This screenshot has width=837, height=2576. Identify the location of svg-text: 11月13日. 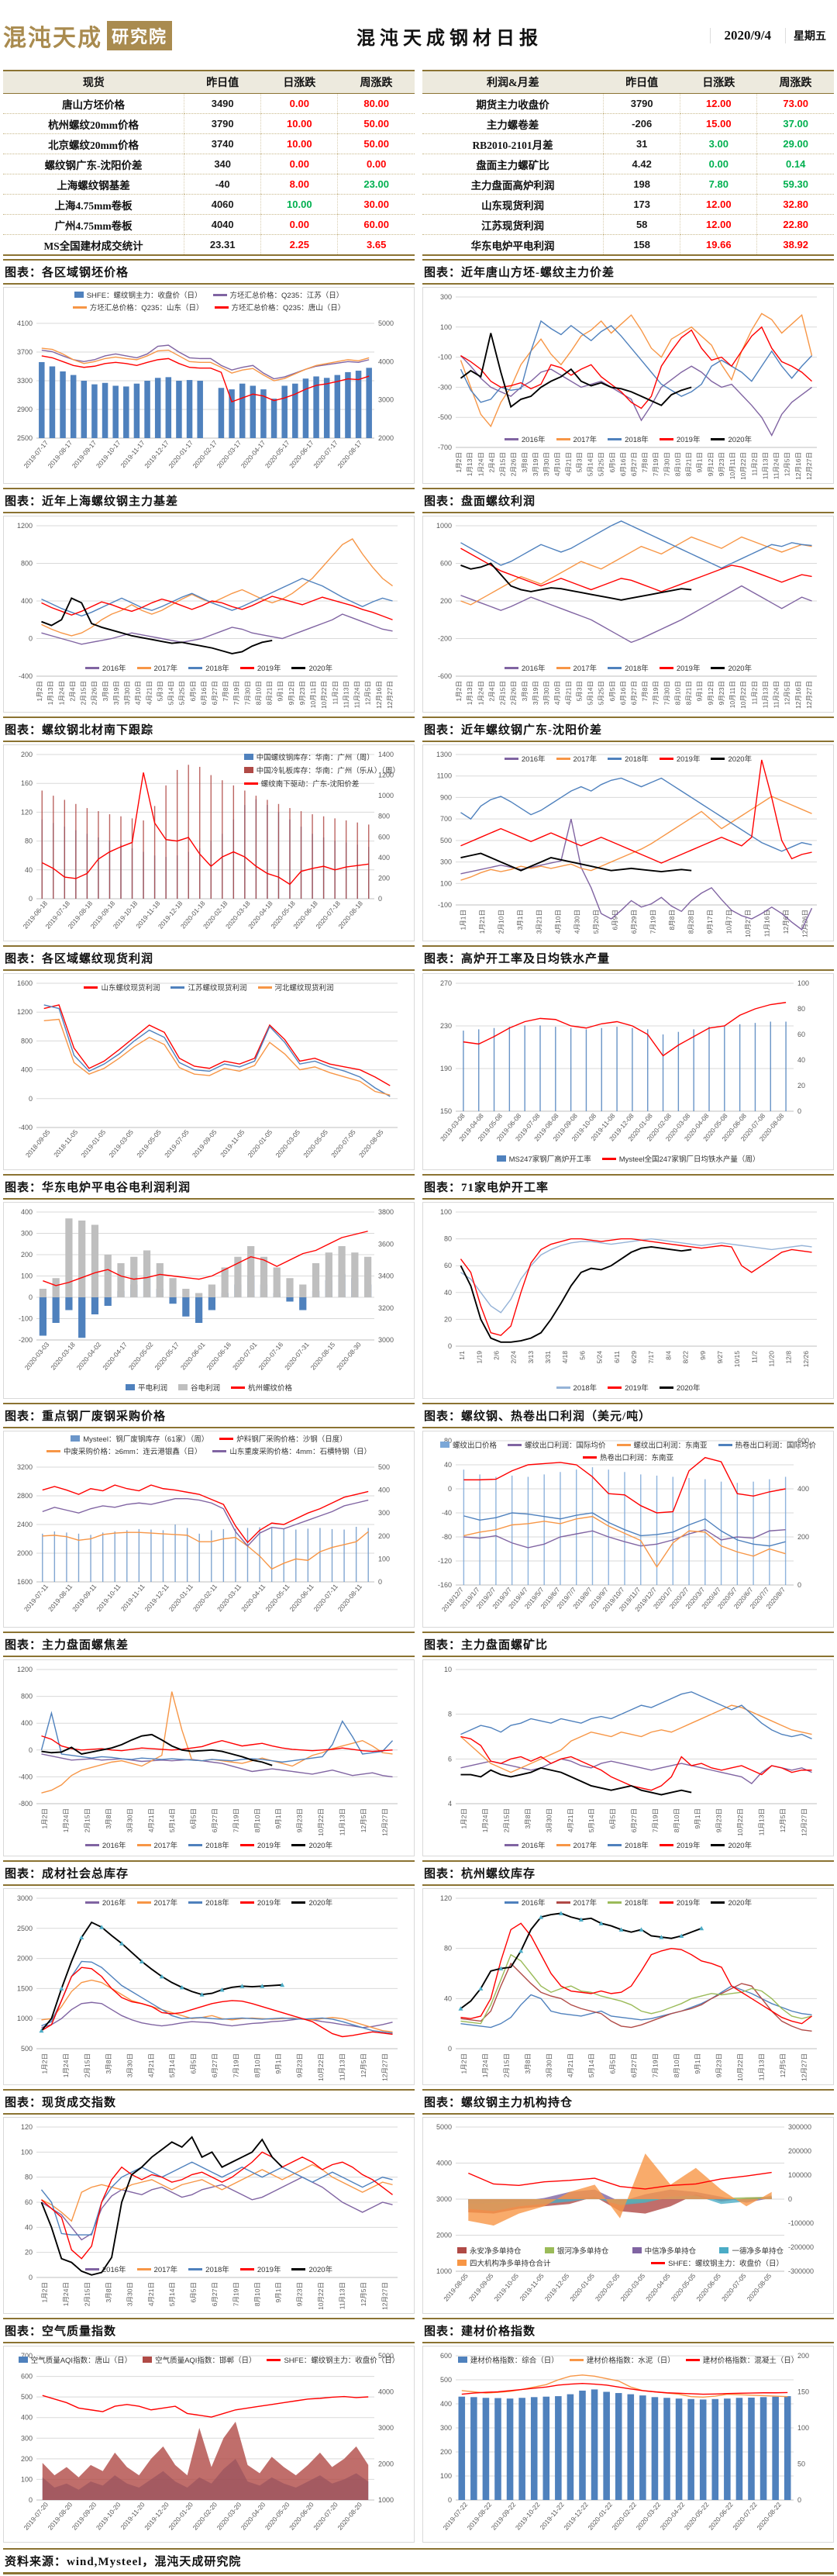
(761, 1822).